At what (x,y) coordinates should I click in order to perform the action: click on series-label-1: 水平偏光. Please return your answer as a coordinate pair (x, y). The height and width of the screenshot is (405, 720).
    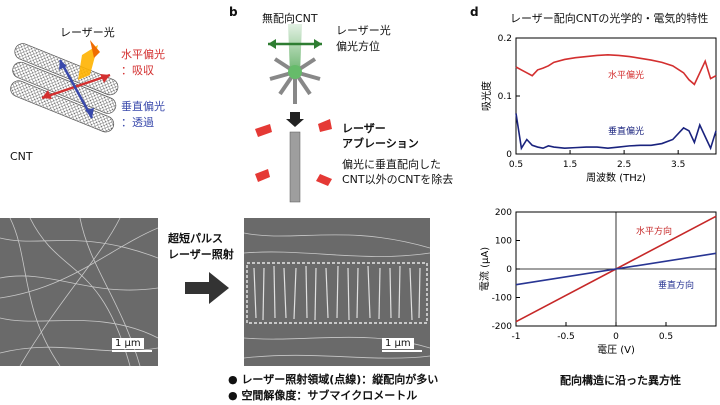
    Looking at the image, I should click on (626, 75).